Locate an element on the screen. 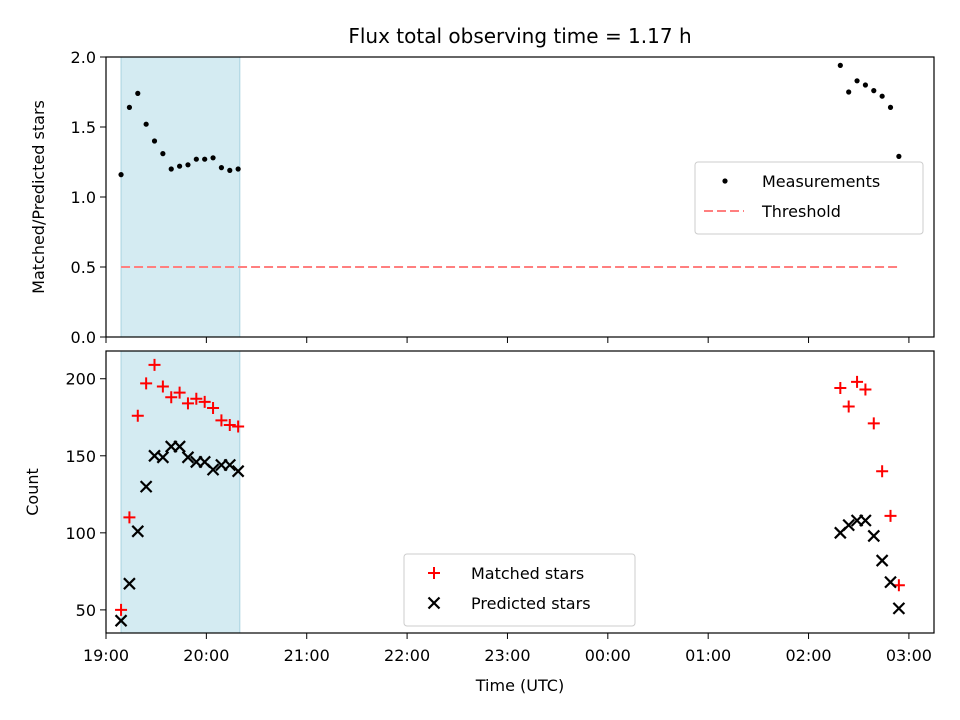 The height and width of the screenshot is (720, 960). legend-measurement-swatch is located at coordinates (725, 181).